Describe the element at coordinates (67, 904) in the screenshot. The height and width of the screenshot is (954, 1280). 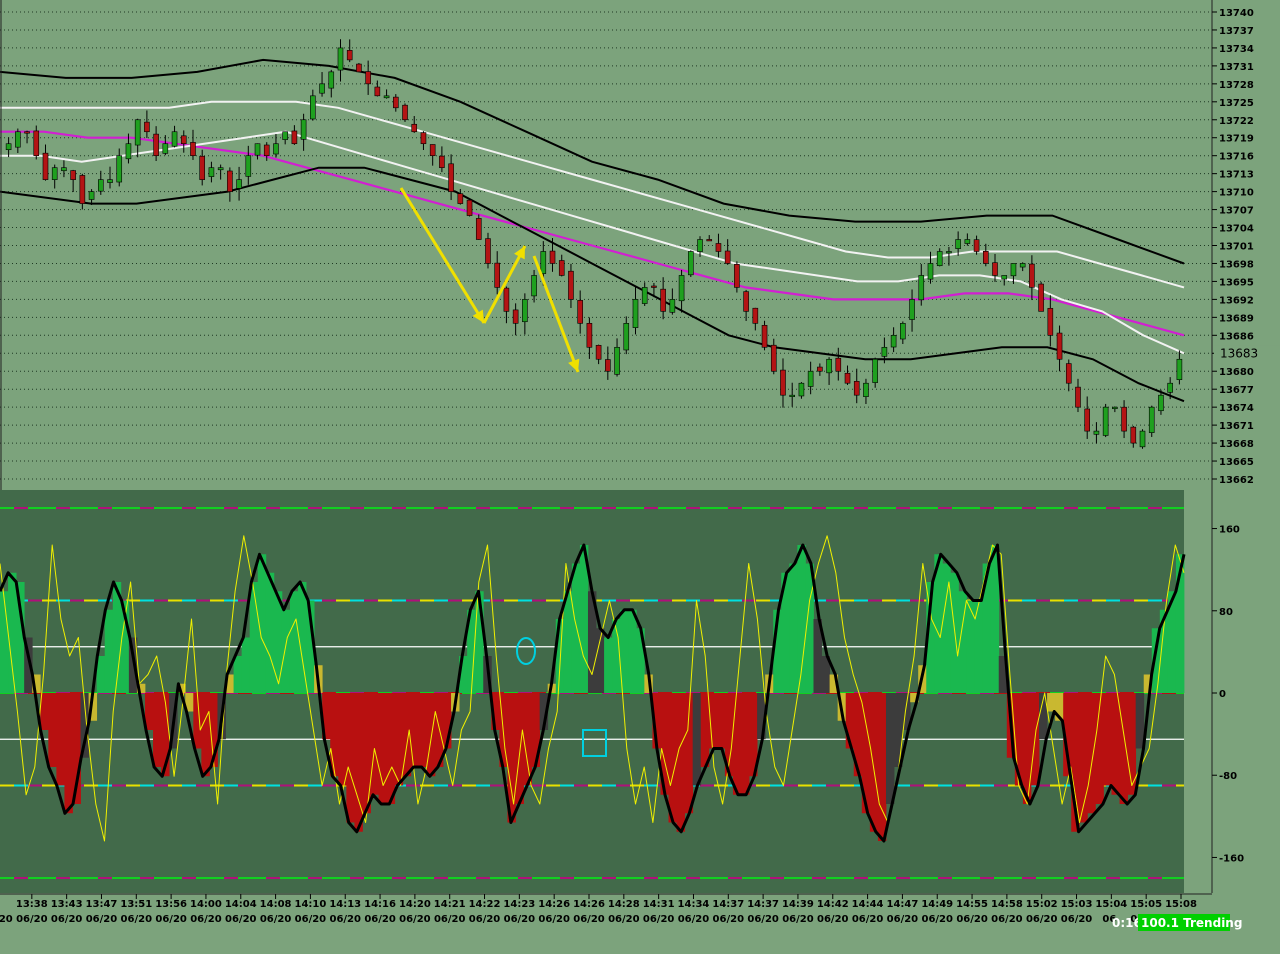
I see `time-tick-label: 13:43` at that location.